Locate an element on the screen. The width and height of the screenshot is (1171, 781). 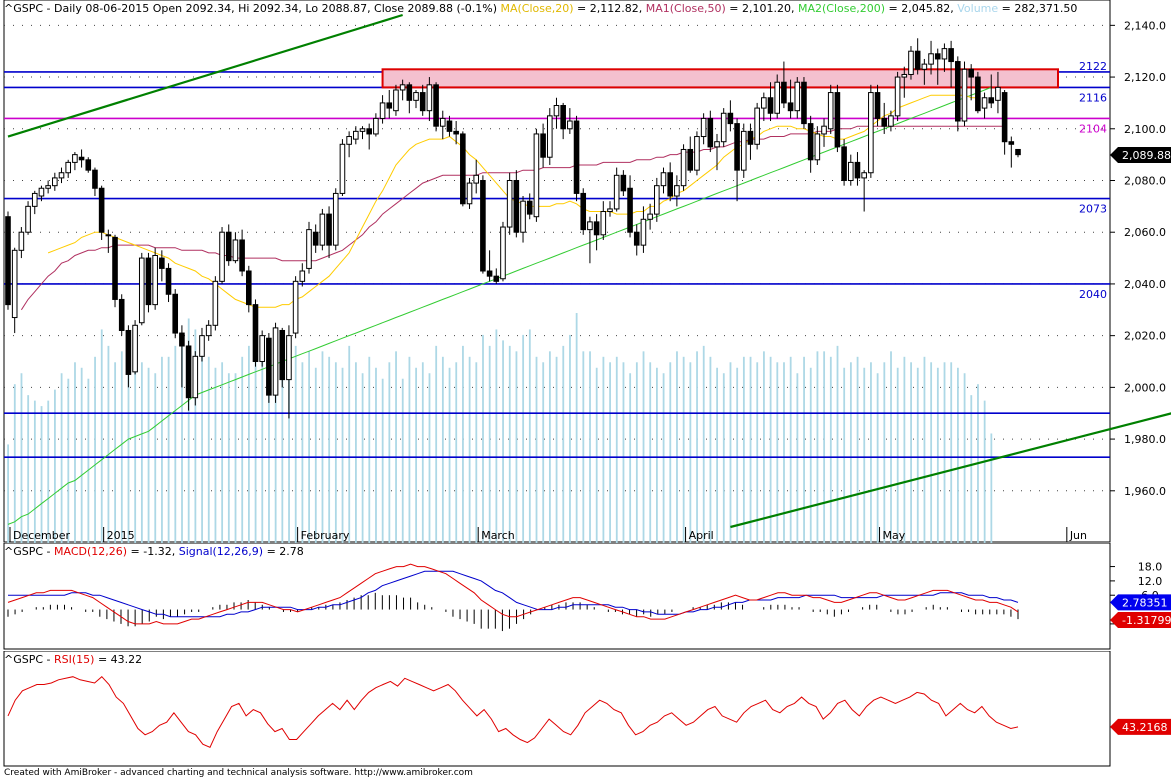
rsi-frame is located at coordinates (557, 709).